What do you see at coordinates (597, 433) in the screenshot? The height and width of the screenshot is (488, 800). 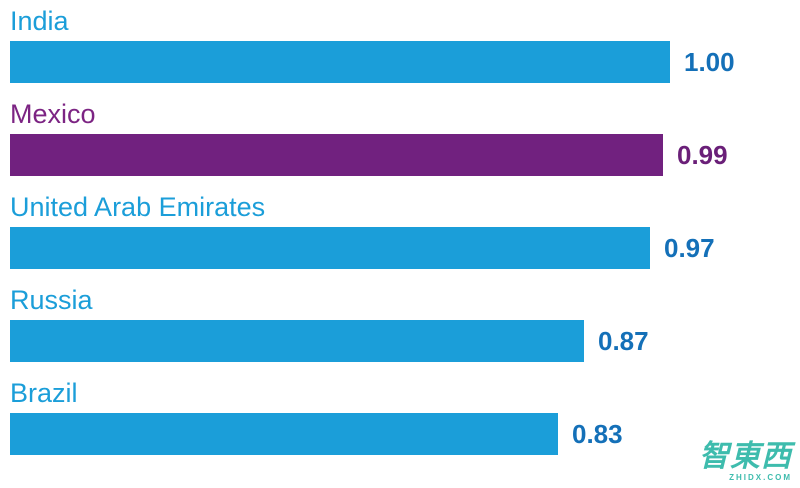 I see `bar-value: 0.83` at bounding box center [597, 433].